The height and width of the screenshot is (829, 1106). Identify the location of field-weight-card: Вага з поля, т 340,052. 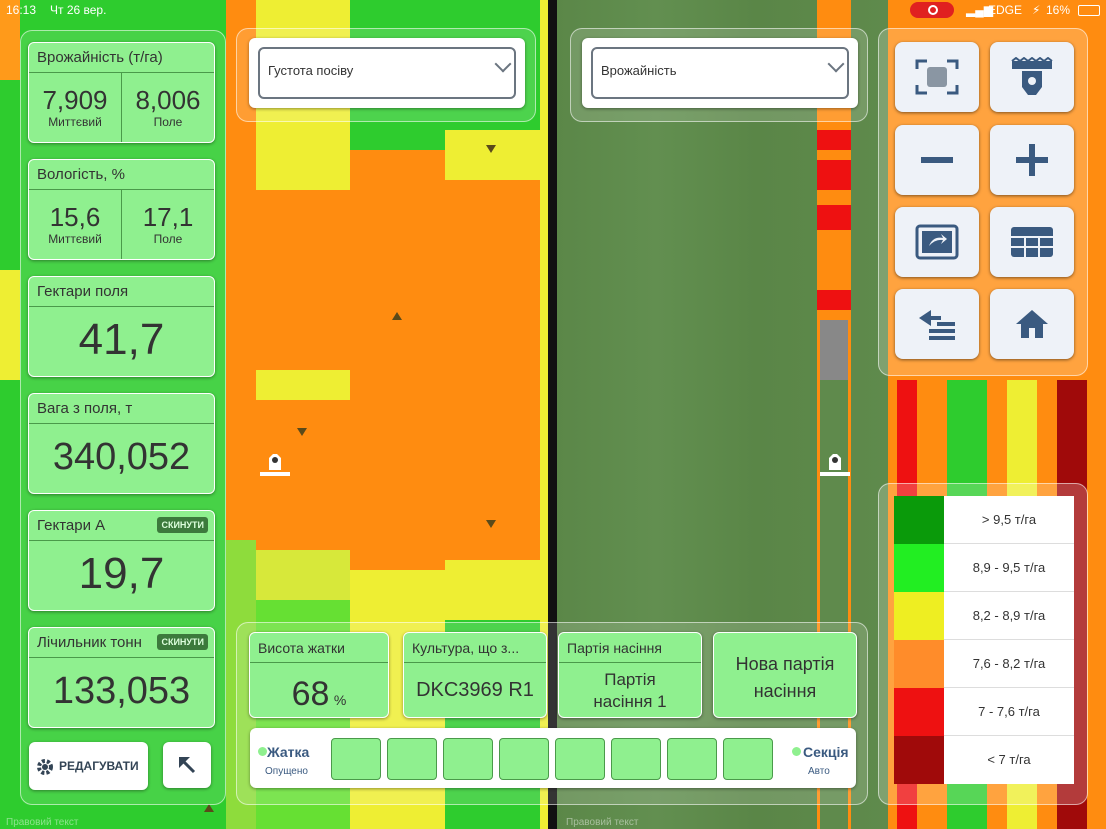
(121, 443).